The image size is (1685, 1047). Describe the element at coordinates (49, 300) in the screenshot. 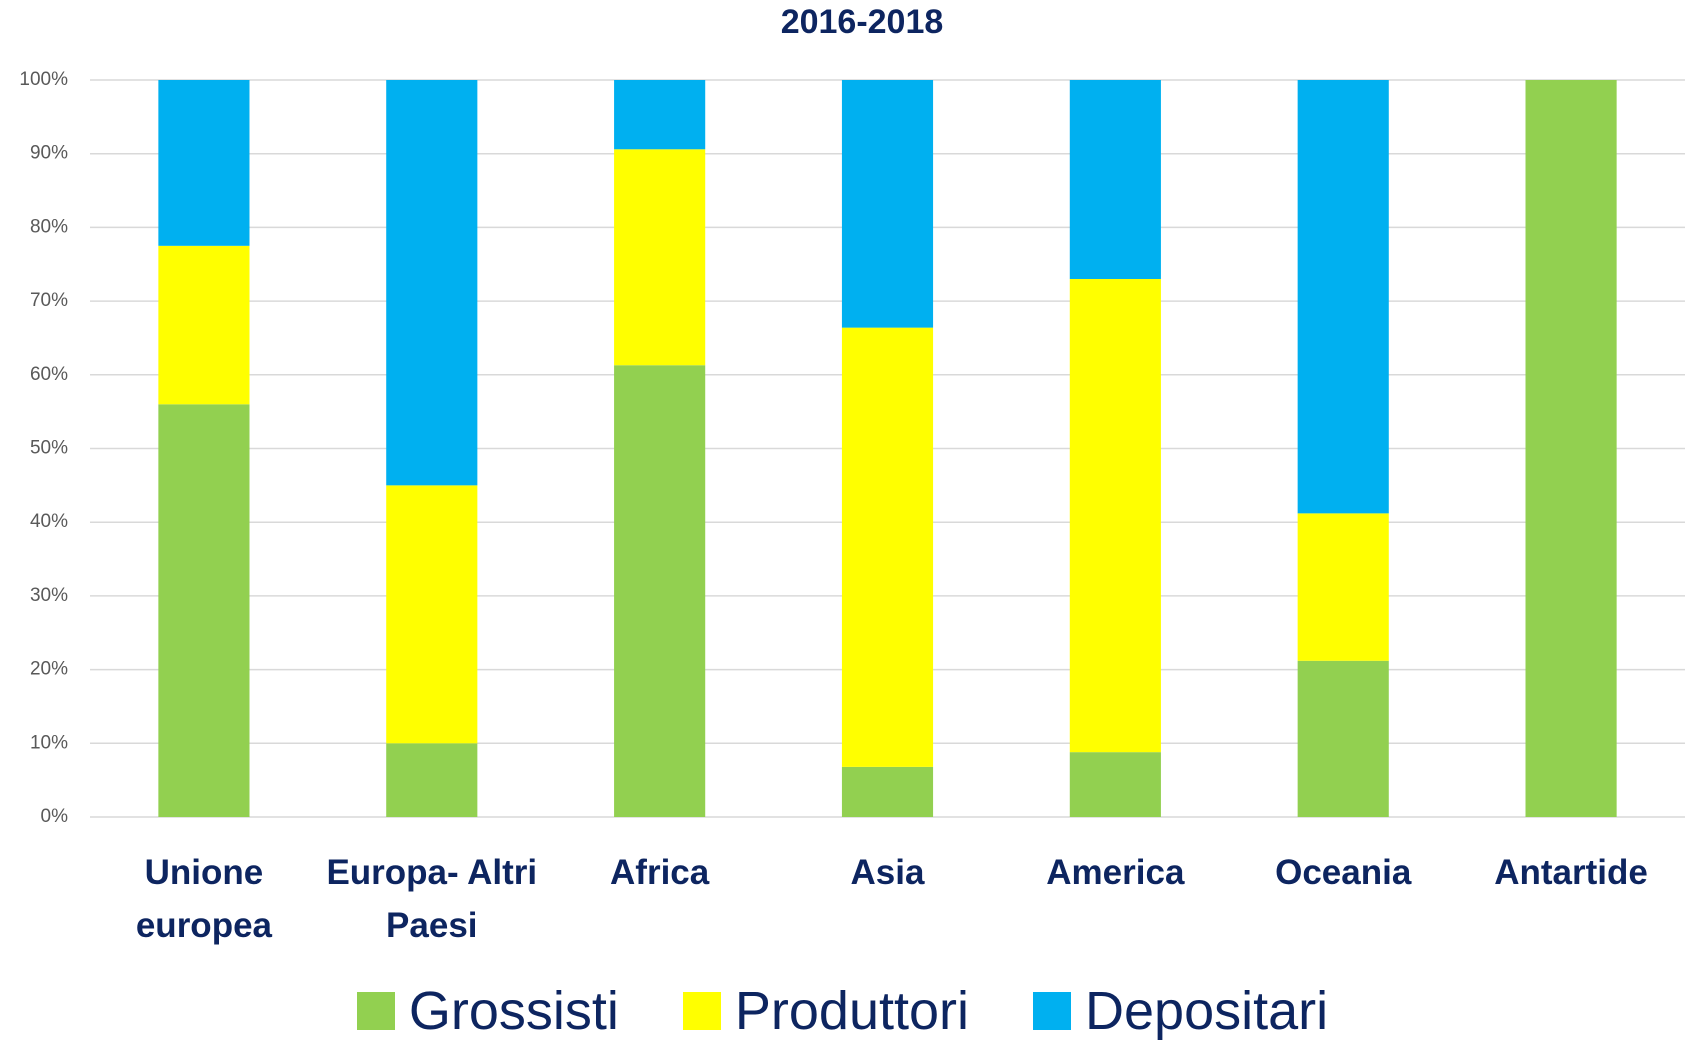

I see `y-tick-label: 70%` at that location.